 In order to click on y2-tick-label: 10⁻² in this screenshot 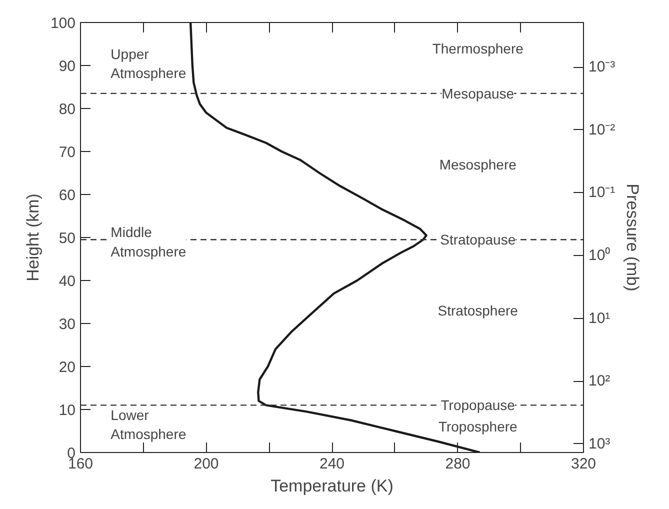, I will do `click(602, 129)`.